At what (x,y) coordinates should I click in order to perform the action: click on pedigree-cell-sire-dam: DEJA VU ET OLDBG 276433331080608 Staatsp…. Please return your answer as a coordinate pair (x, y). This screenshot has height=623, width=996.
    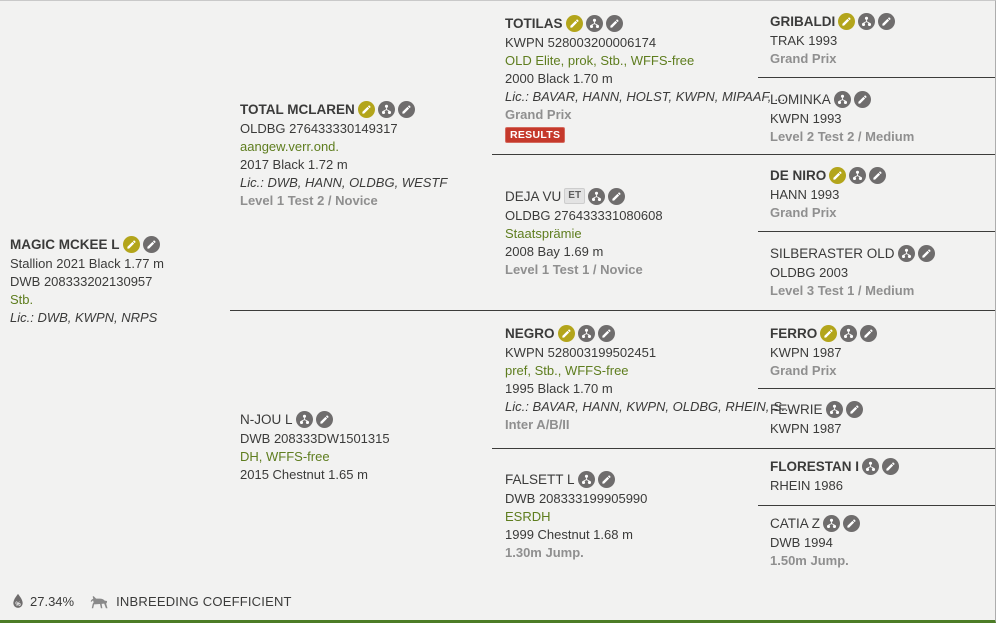
    Looking at the image, I should click on (632, 232).